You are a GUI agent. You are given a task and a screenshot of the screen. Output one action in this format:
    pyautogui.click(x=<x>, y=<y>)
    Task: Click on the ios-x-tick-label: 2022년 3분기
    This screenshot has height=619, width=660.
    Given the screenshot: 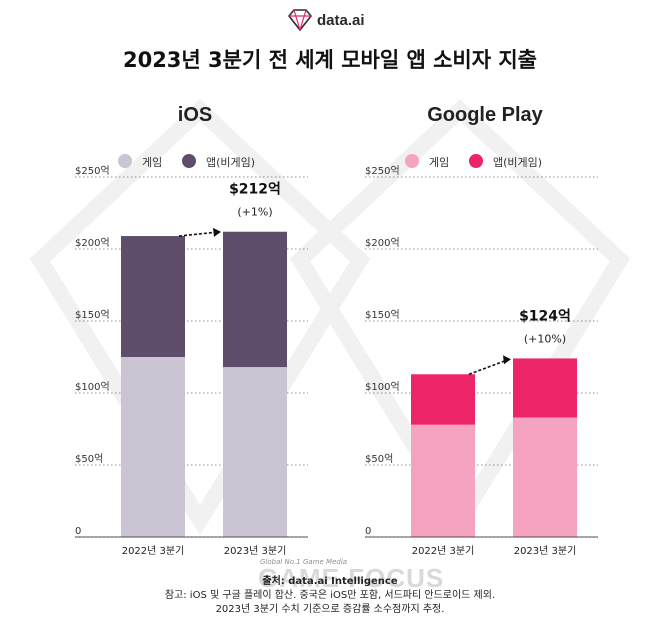 What is the action you would take?
    pyautogui.click(x=153, y=551)
    